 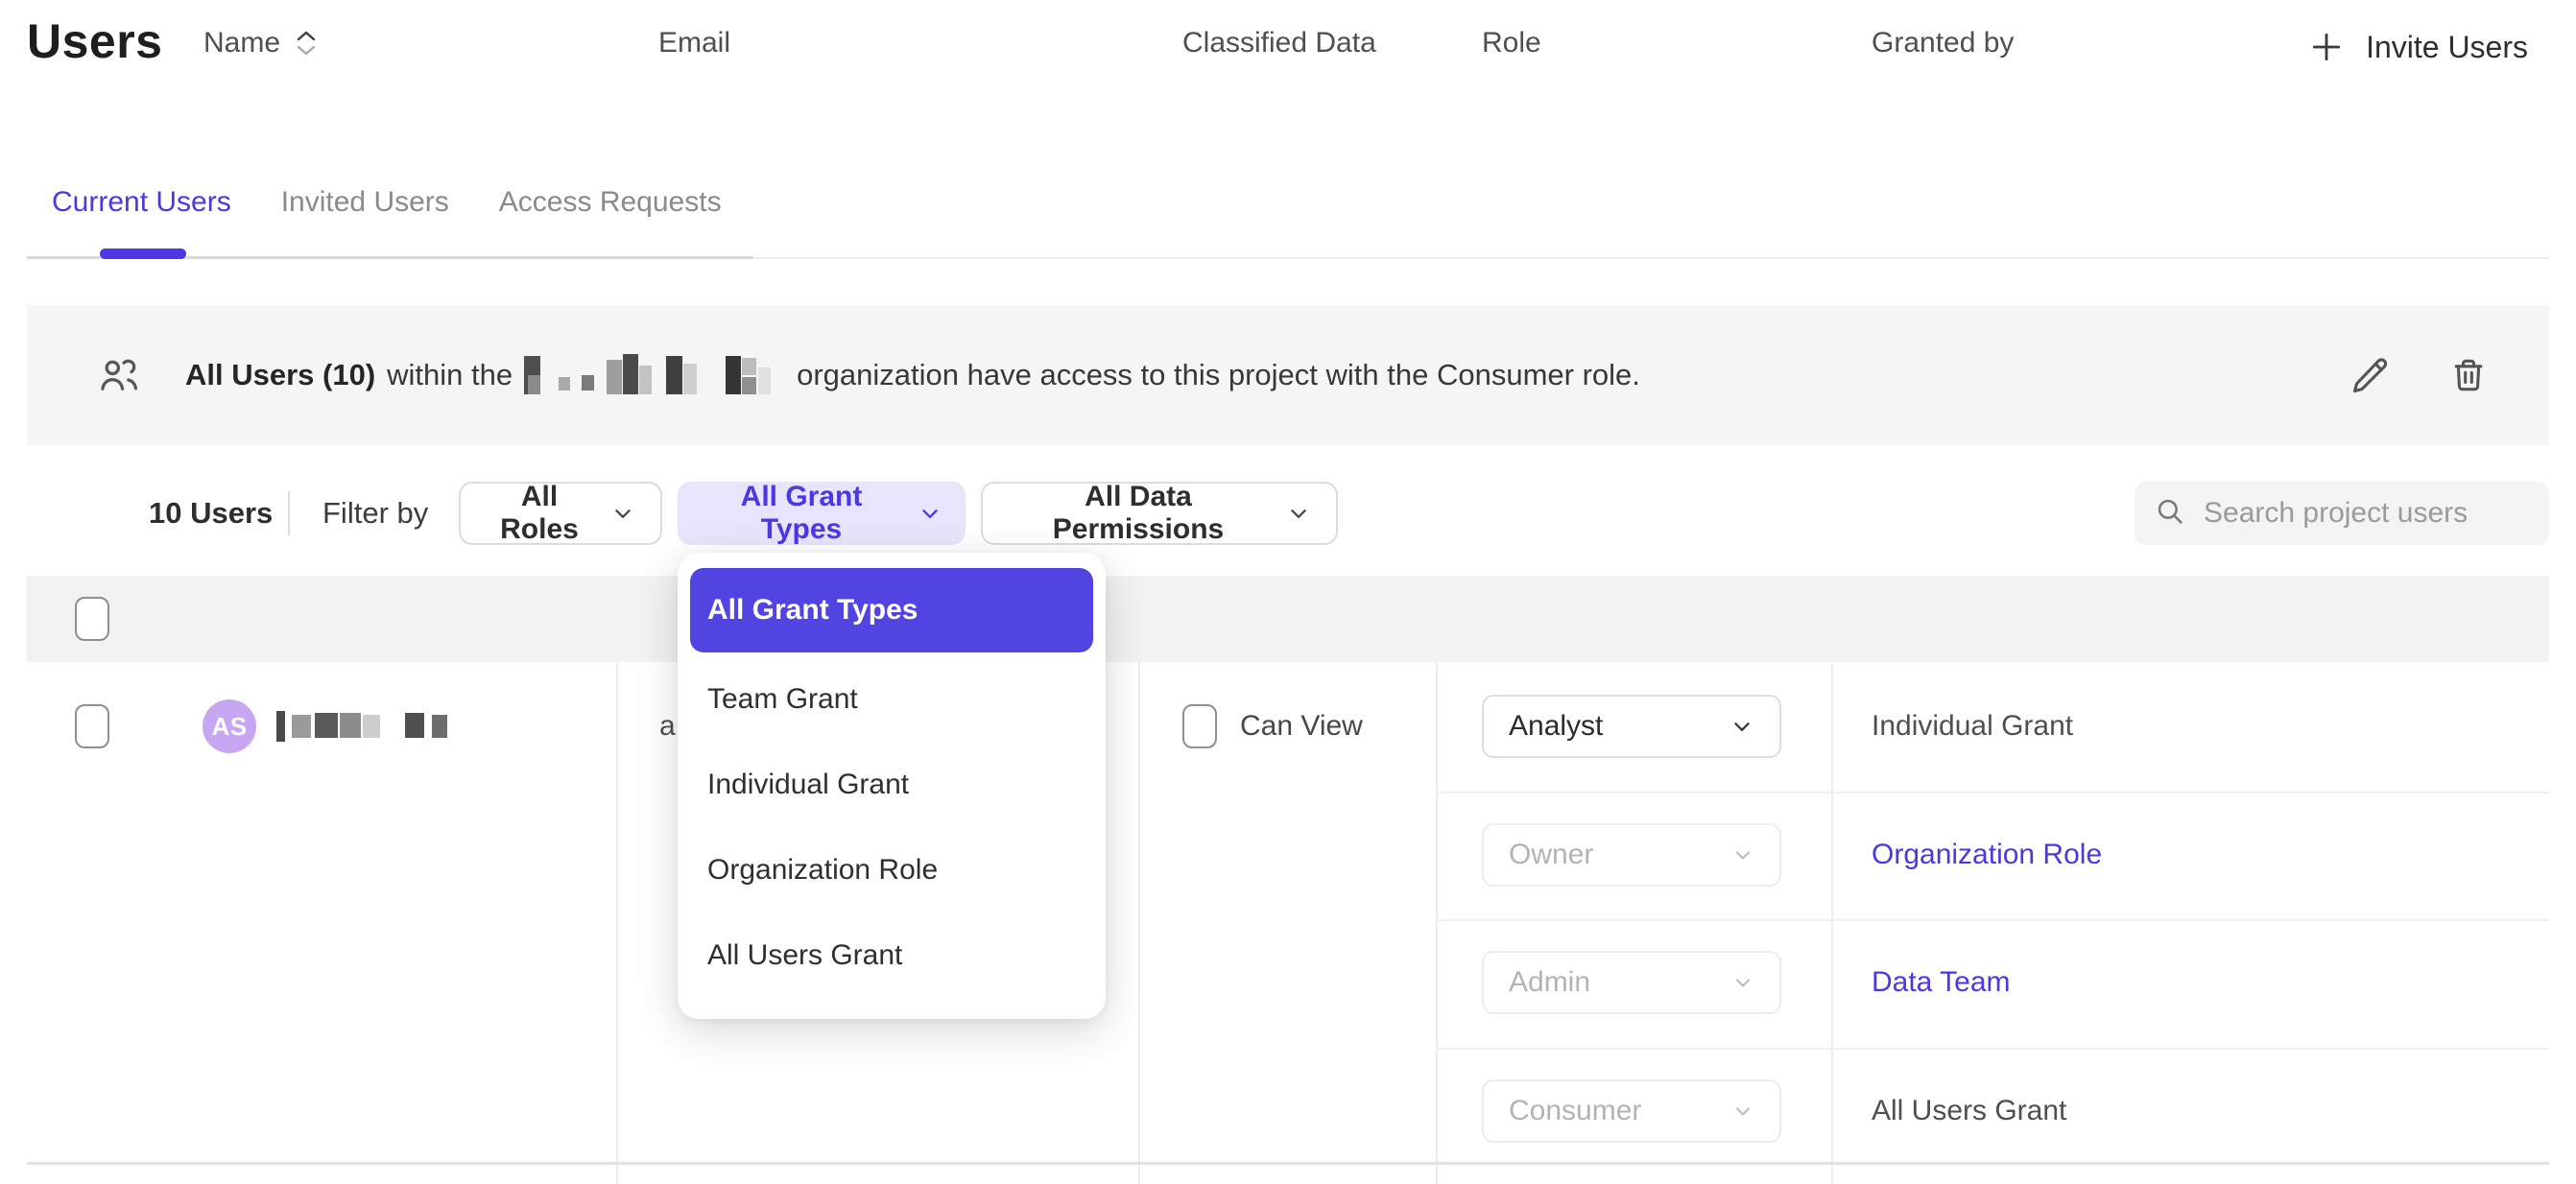 What do you see at coordinates (280, 374) in the screenshot?
I see `banner-bold: All Users (10)` at bounding box center [280, 374].